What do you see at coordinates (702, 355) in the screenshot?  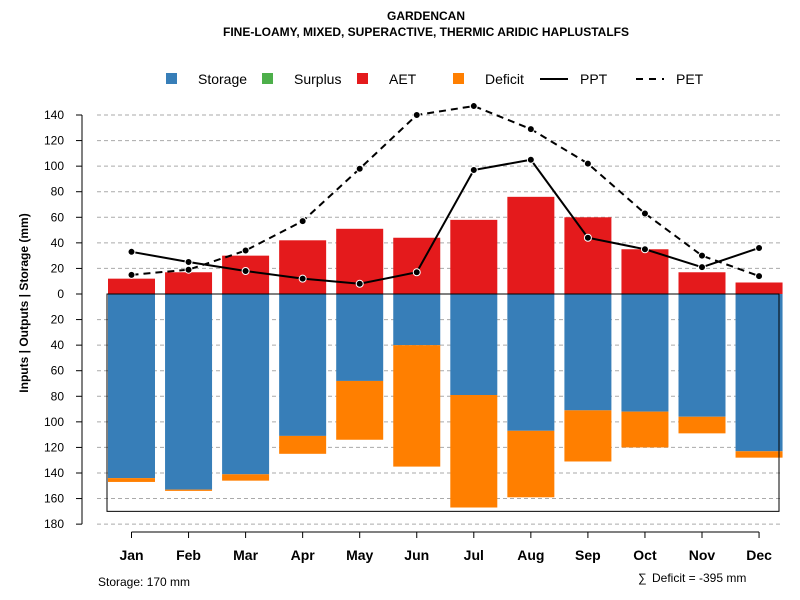 I see `bar-storage-nov` at bounding box center [702, 355].